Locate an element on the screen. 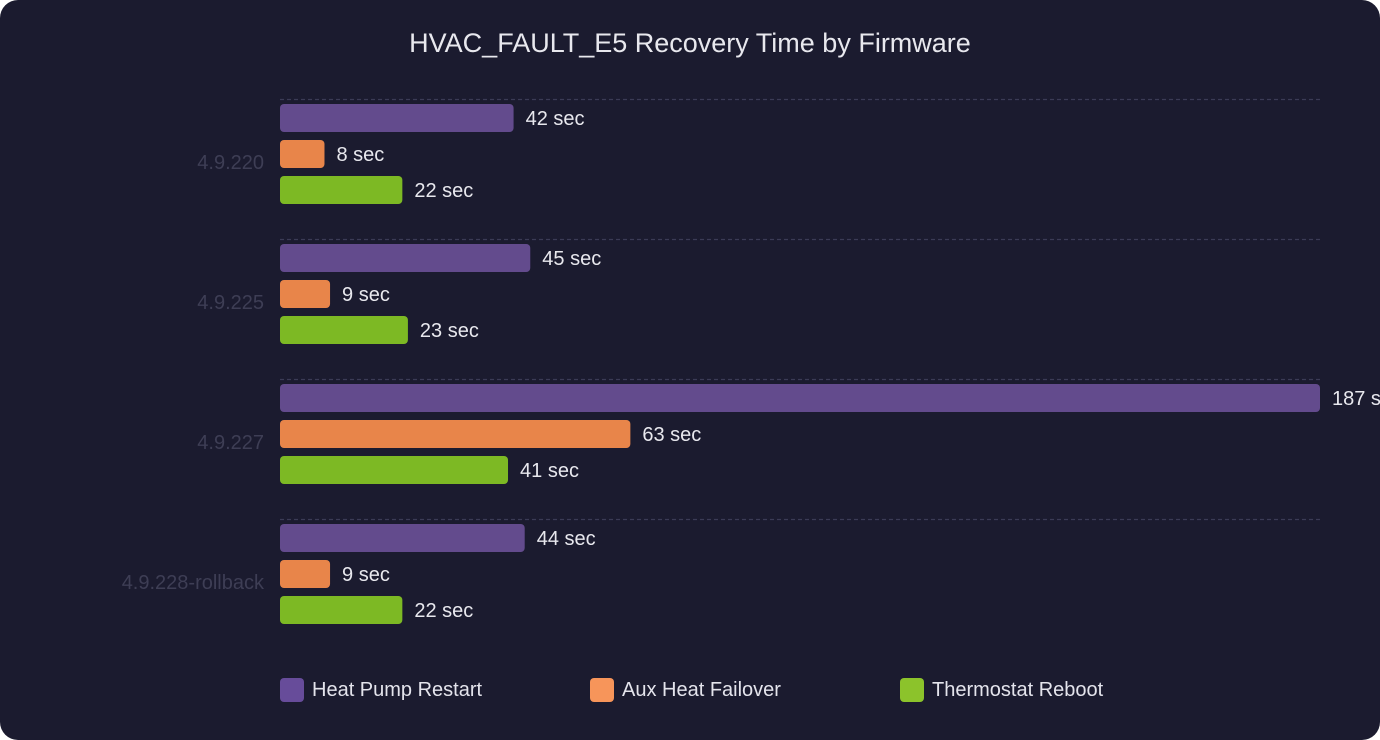  legend-swatch-aux-heat-failover is located at coordinates (602, 690).